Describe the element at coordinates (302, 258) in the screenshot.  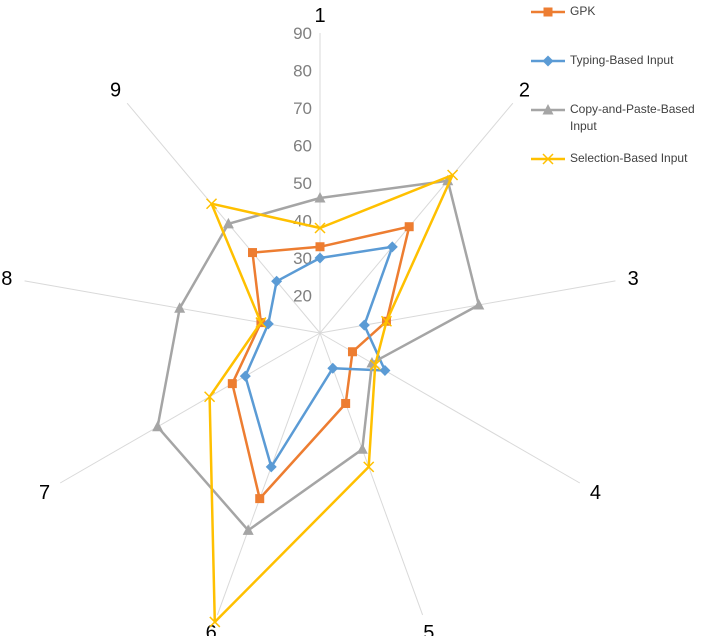
I see `radial-tick-label: 30` at that location.